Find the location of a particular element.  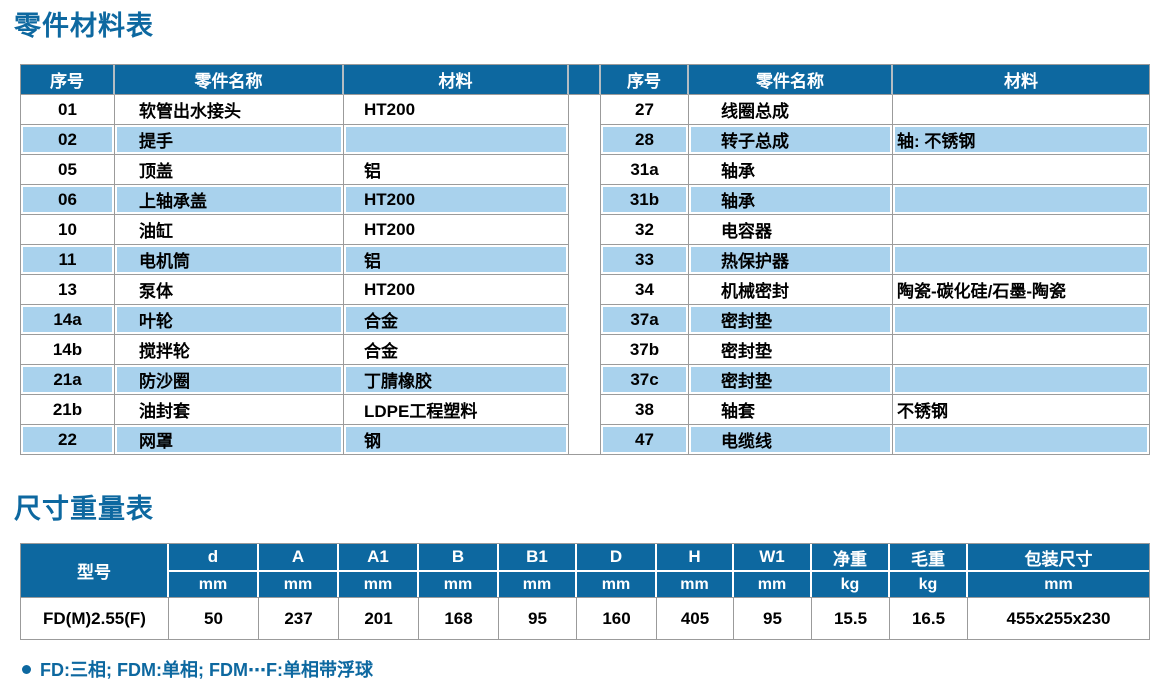

parts-header-name-right: 零件名称 is located at coordinates (791, 80).